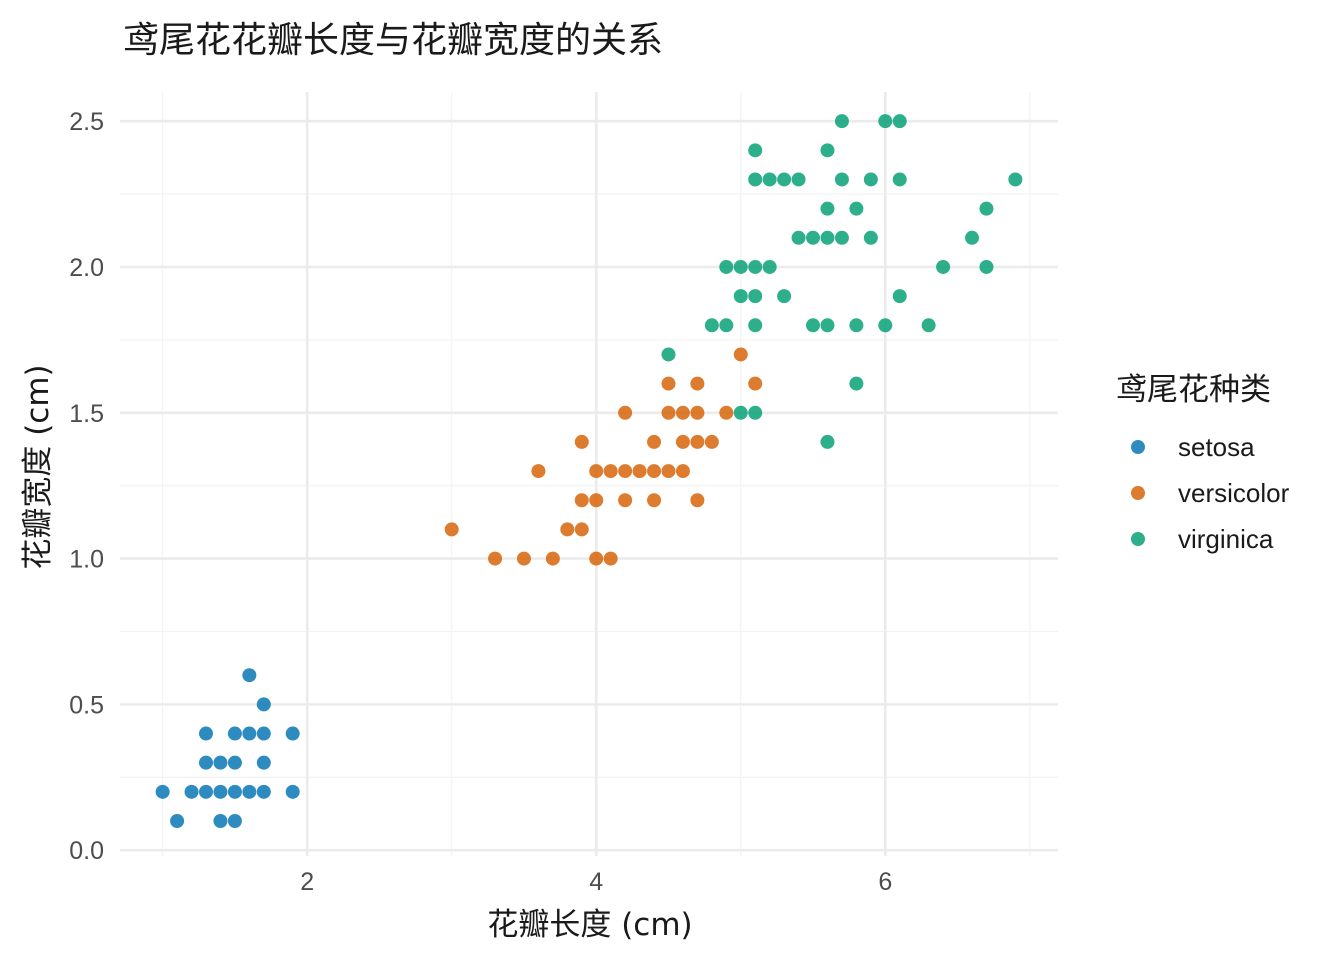 The width and height of the screenshot is (1344, 960). Describe the element at coordinates (86, 851) in the screenshot. I see `y-tick-label: 0.0` at that location.